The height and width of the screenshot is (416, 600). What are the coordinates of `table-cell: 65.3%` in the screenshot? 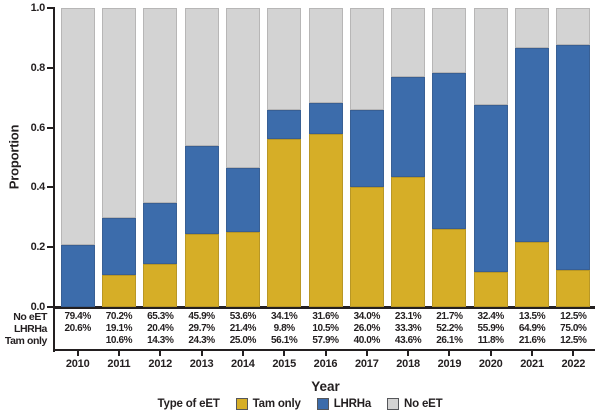 It's located at (160, 316).